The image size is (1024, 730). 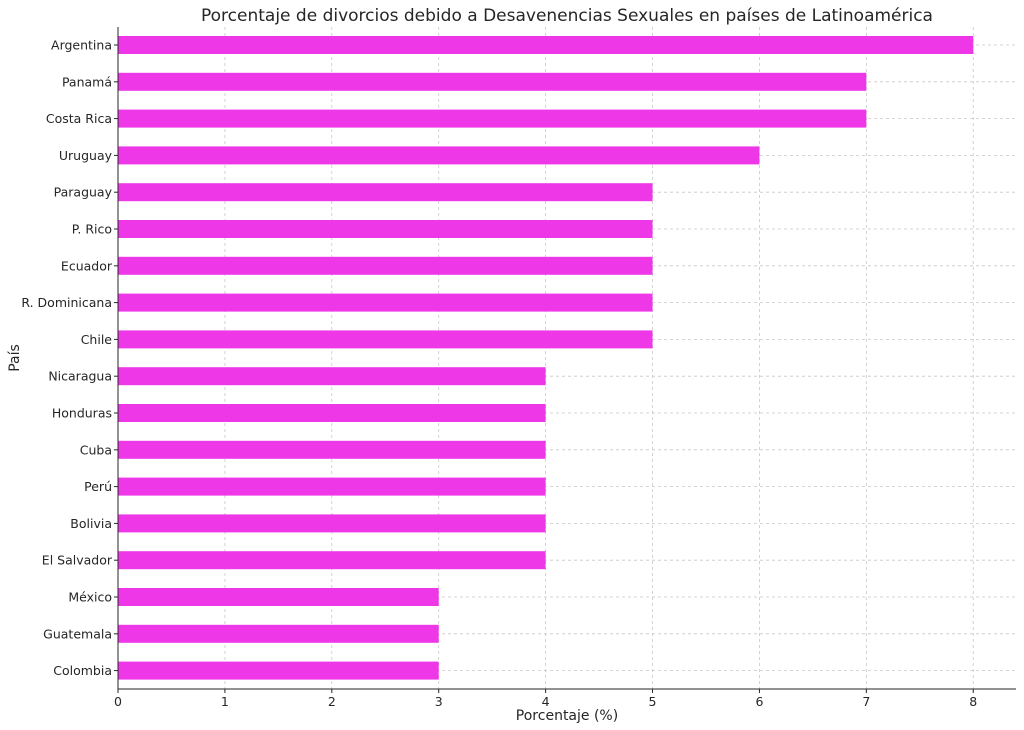 I want to click on x-tick-label: 8, so click(x=973, y=701).